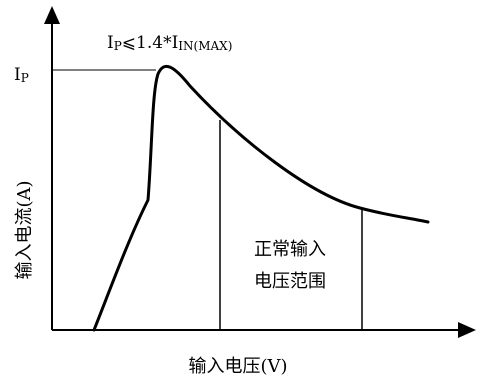  Describe the element at coordinates (237, 366) in the screenshot. I see `x-axis-label: 输入电压(V)` at that location.